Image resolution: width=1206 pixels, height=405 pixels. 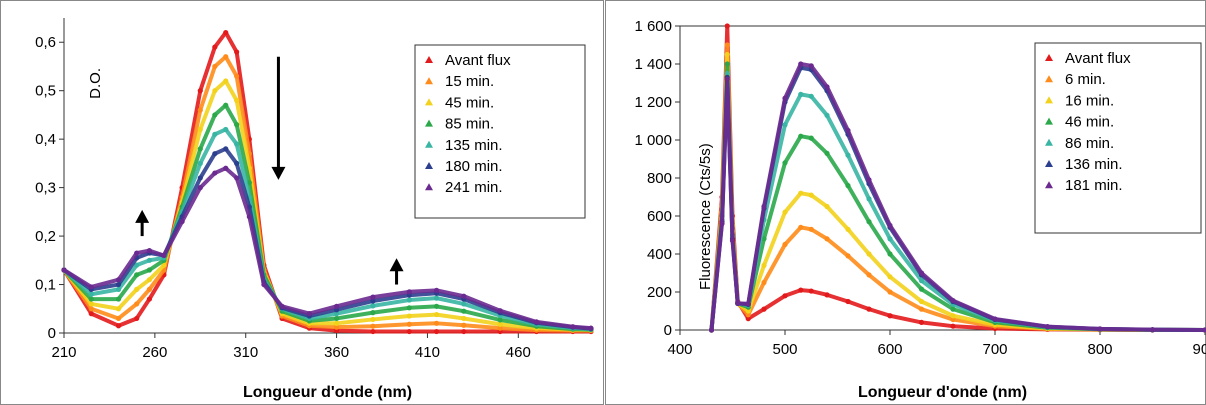 What do you see at coordinates (1094, 164) in the screenshot?
I see `legend-label: 136 min.` at bounding box center [1094, 164].